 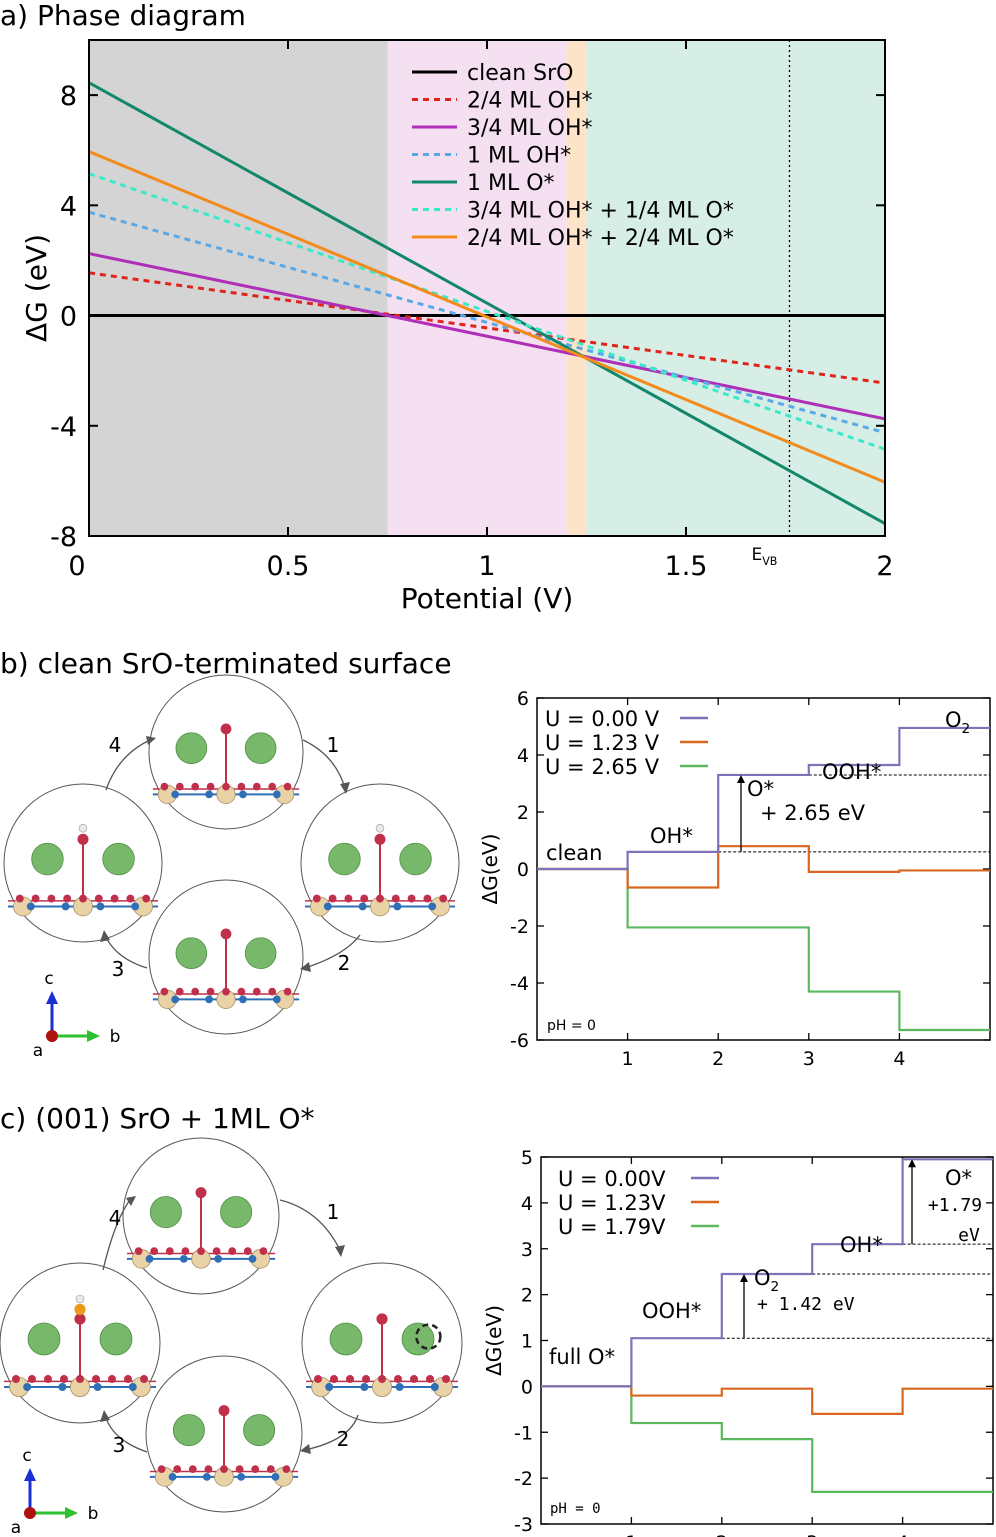 What do you see at coordinates (530, 128) in the screenshot?
I see `legend-label: 3/4 ML OH*` at bounding box center [530, 128].